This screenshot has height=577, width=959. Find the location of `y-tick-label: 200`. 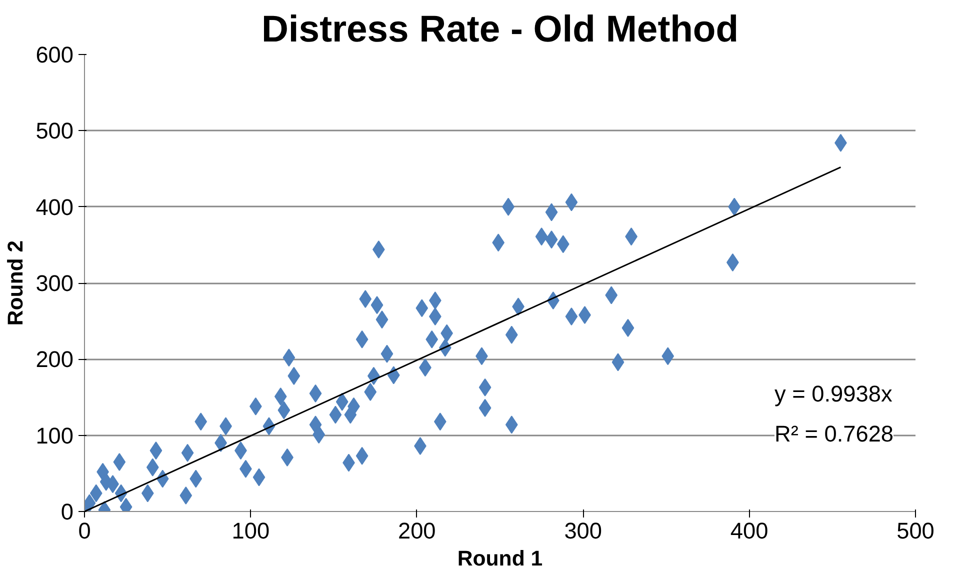

y-tick-label: 200 is located at coordinates (55, 359).